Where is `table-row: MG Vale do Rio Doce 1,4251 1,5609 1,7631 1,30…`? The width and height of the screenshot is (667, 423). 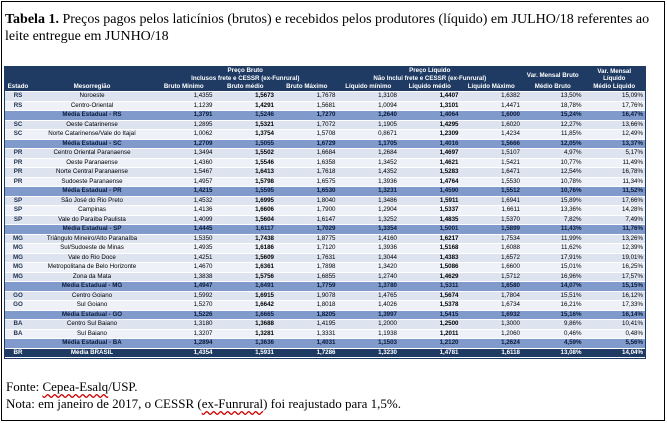
table-row: MG Vale do Rio Doce 1,4251 1,5609 1,7631 1,30… is located at coordinates (325, 258).